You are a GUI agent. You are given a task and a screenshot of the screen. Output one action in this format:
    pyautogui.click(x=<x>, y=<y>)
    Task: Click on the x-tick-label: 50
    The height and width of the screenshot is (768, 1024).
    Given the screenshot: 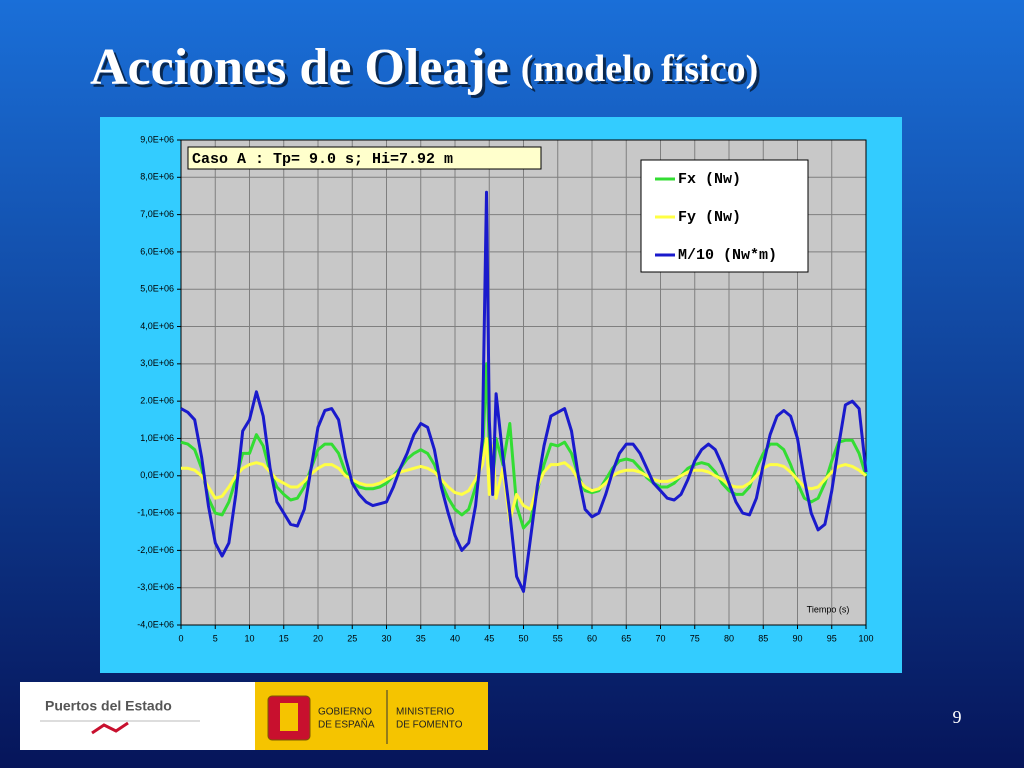 What is the action you would take?
    pyautogui.click(x=523, y=638)
    